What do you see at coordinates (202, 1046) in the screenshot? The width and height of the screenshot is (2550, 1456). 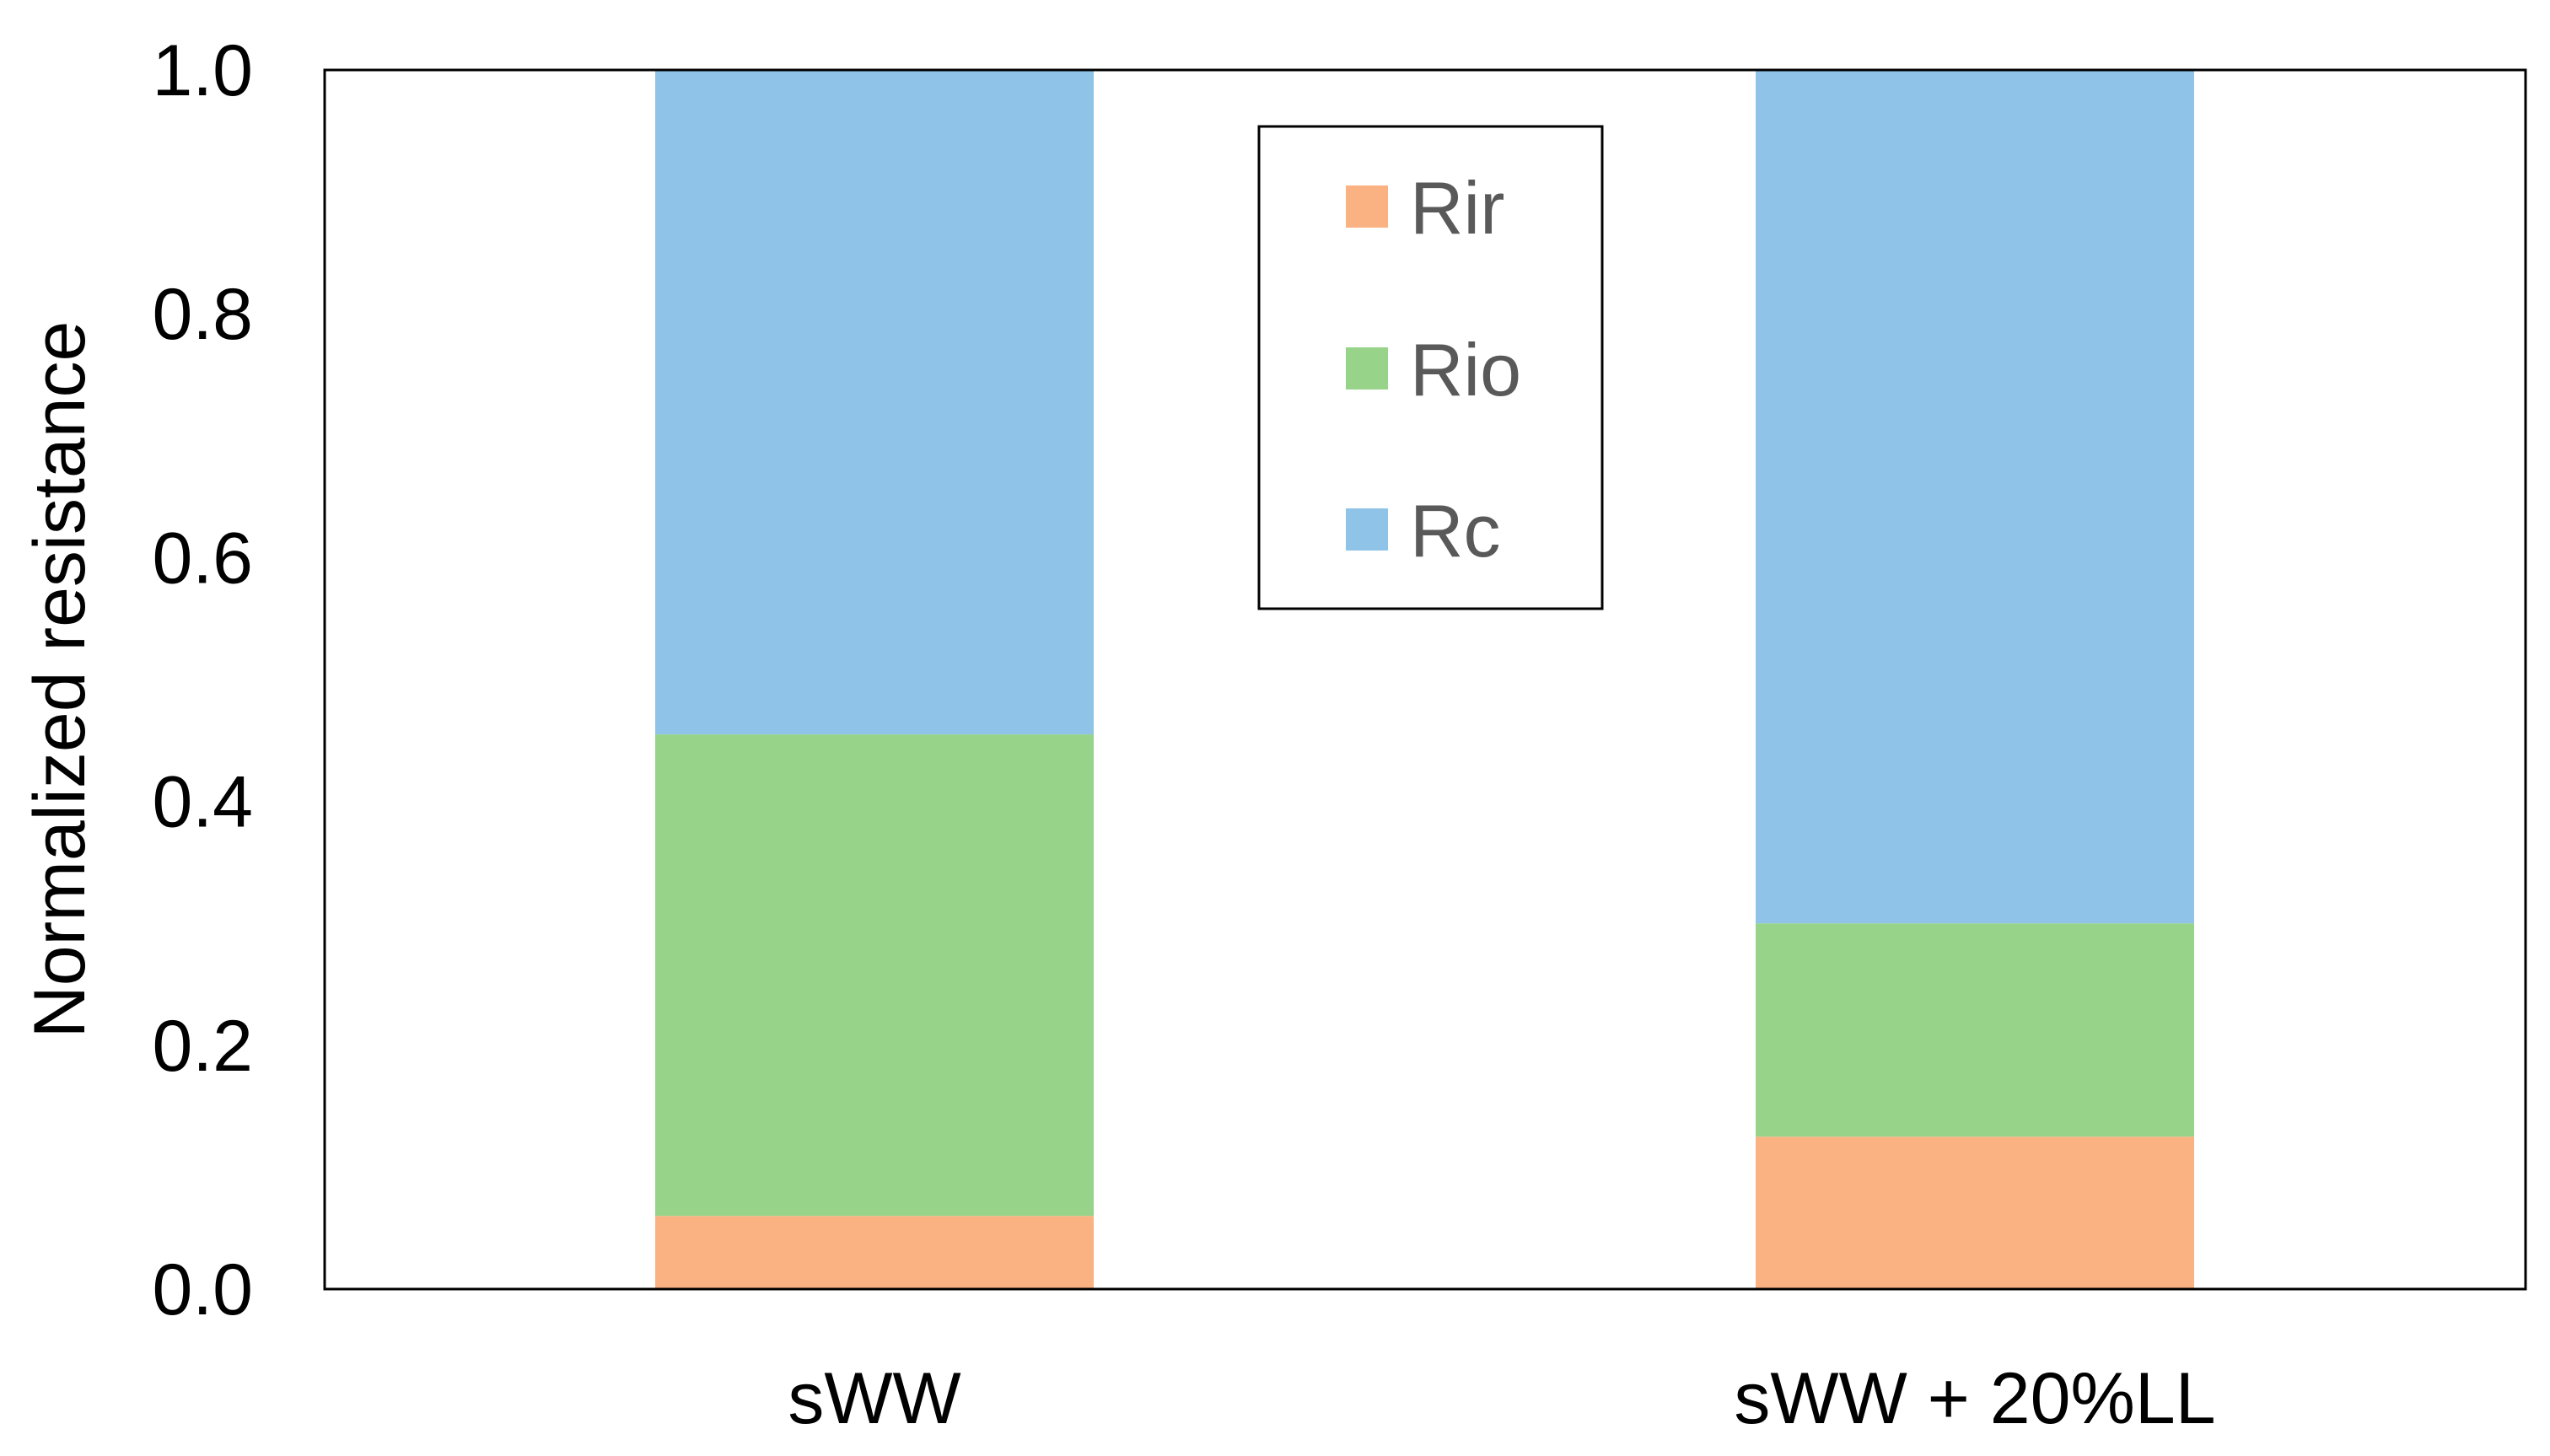 I see `y-tick-label: 0.2` at bounding box center [202, 1046].